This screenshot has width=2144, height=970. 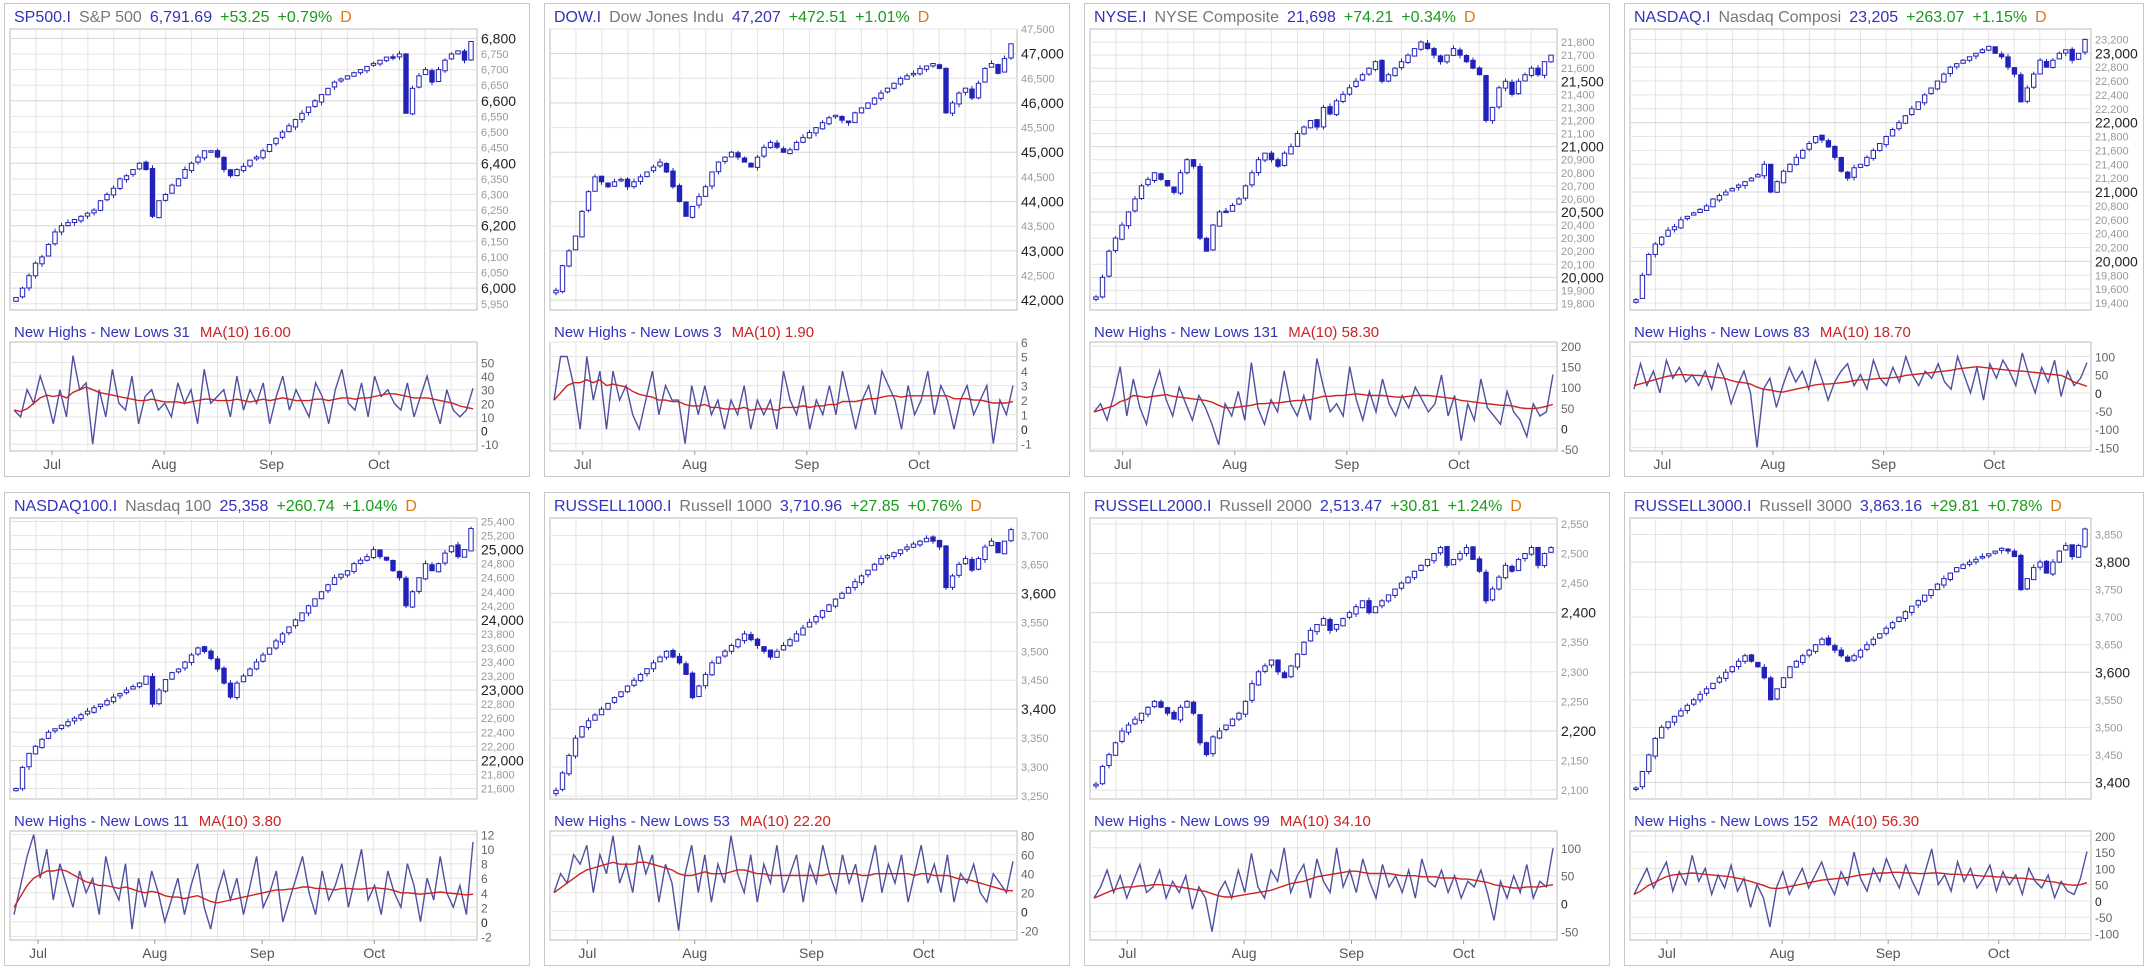 What do you see at coordinates (1672, 17) in the screenshot?
I see `symbol-label: NASDAQ.I` at bounding box center [1672, 17].